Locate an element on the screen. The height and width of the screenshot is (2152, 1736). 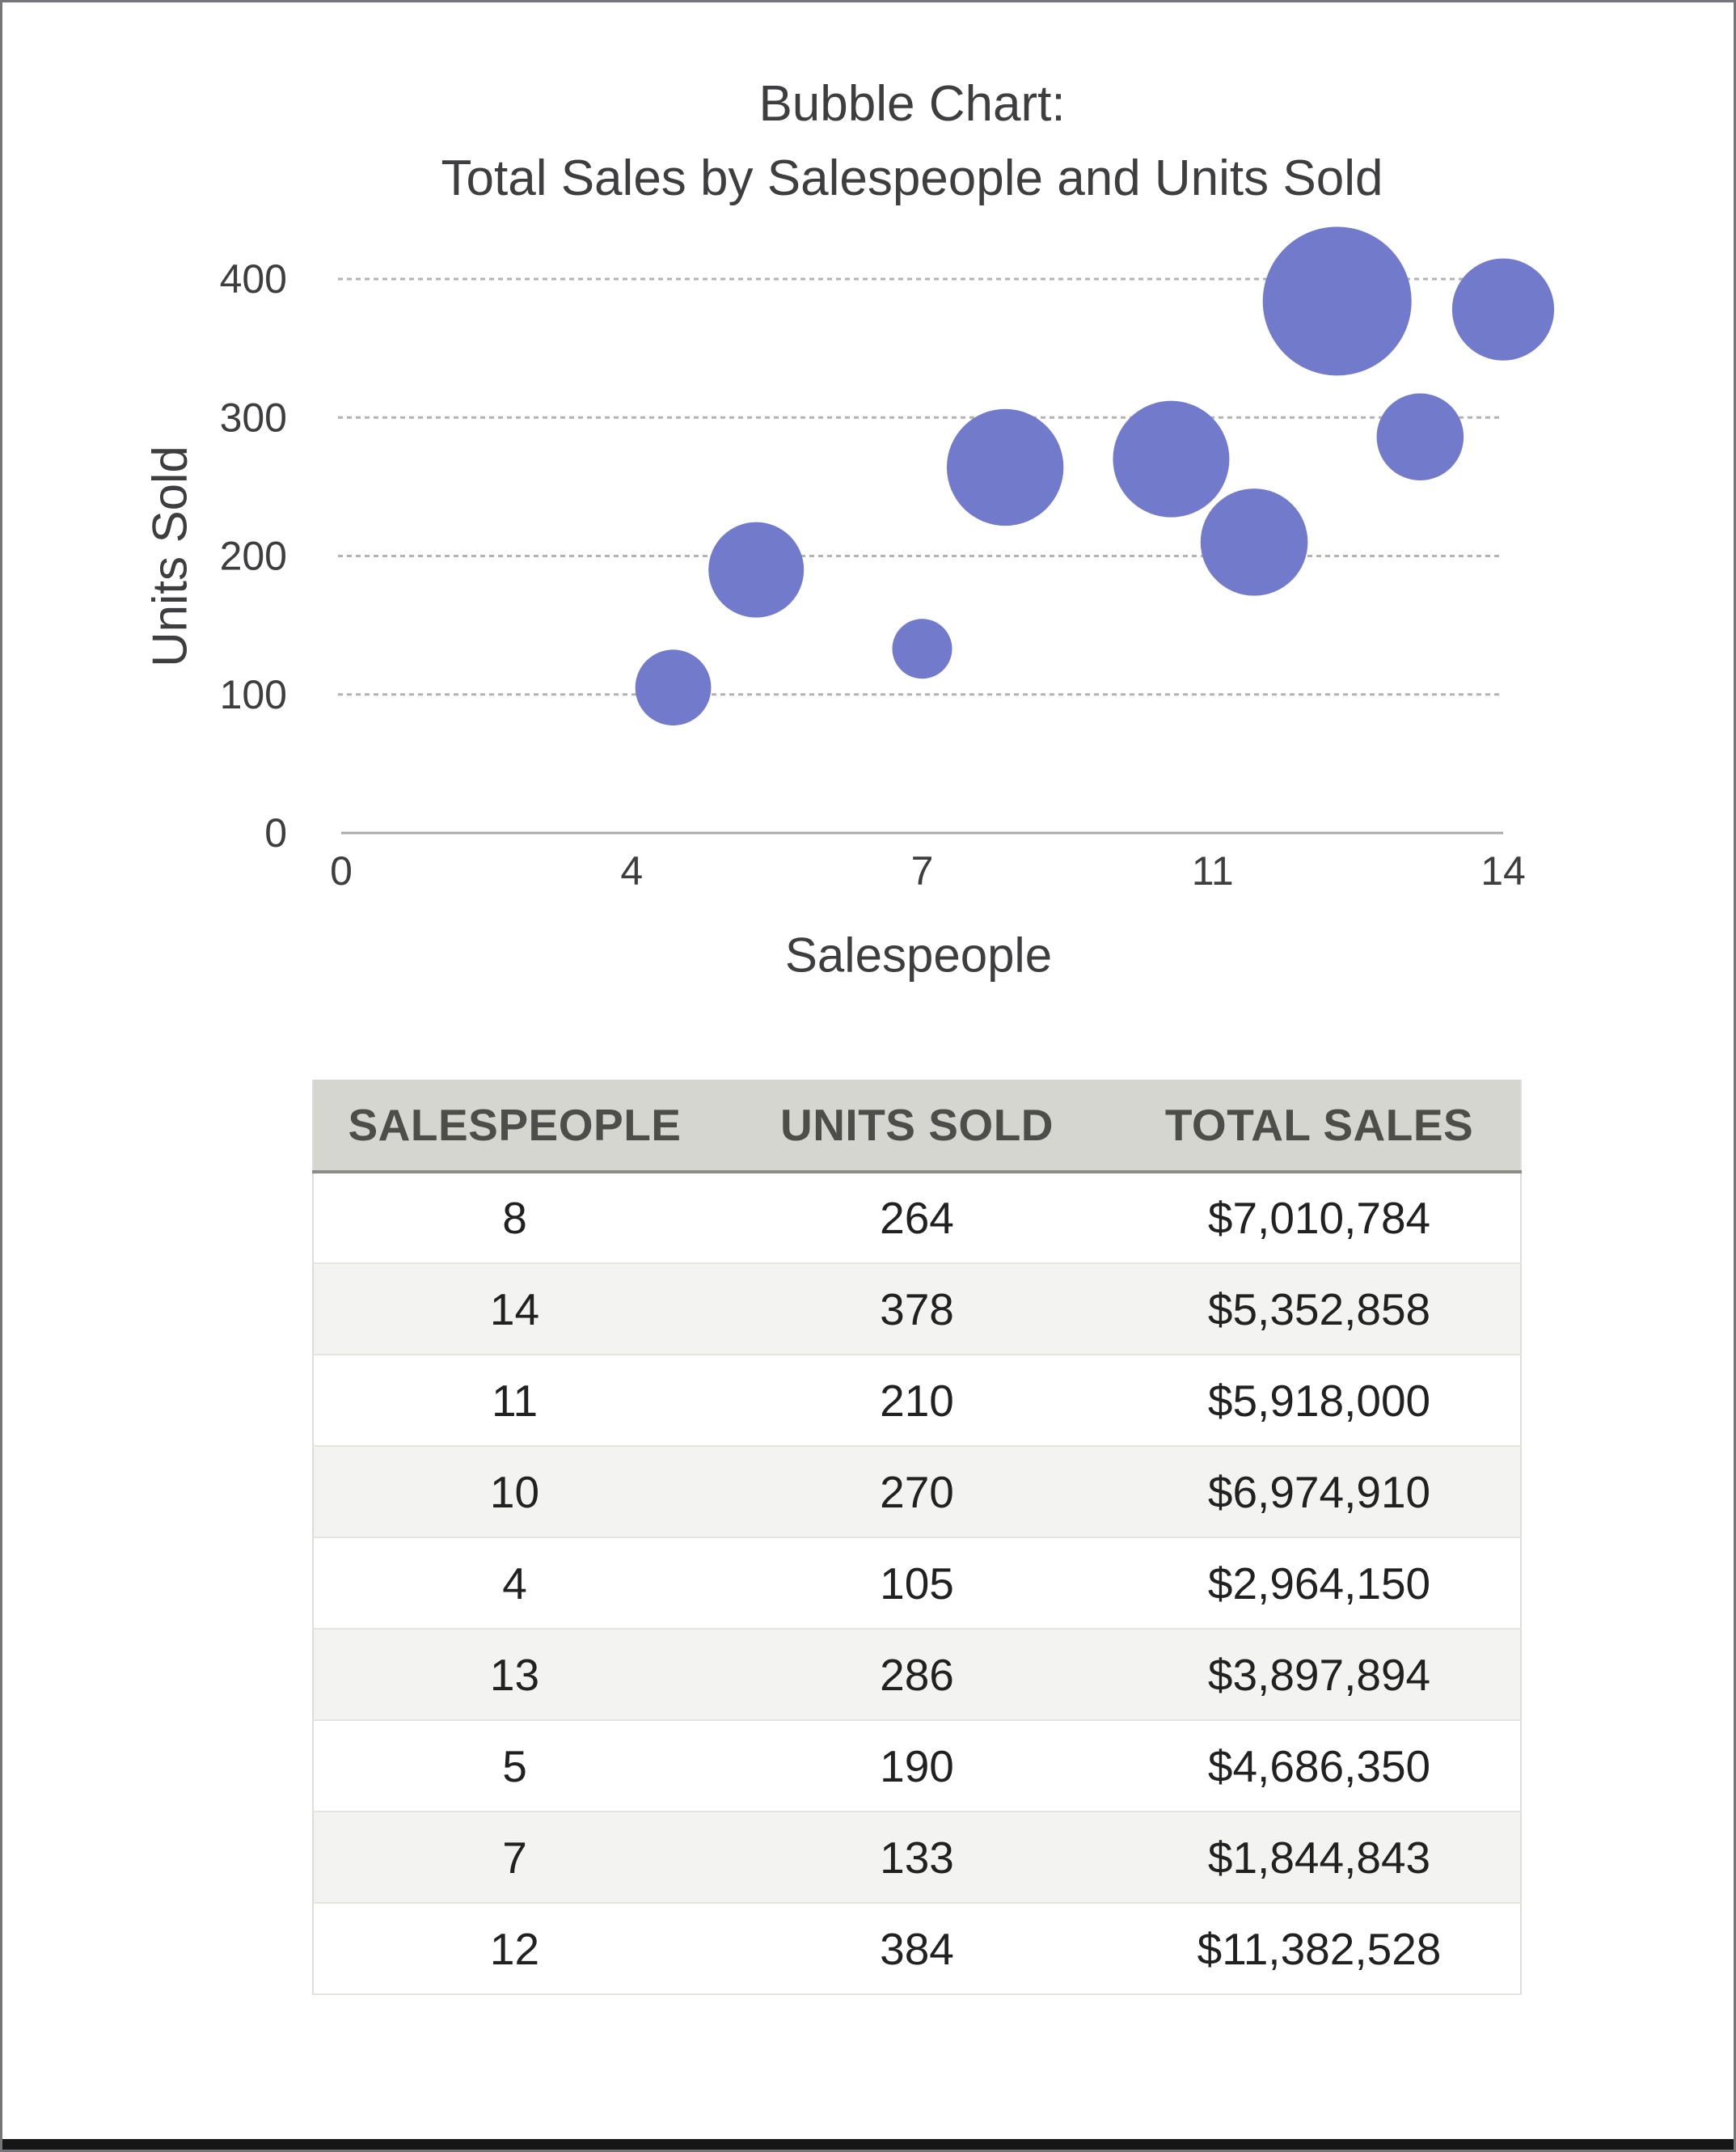
x-axis-title: Salespeople is located at coordinates (918, 955).